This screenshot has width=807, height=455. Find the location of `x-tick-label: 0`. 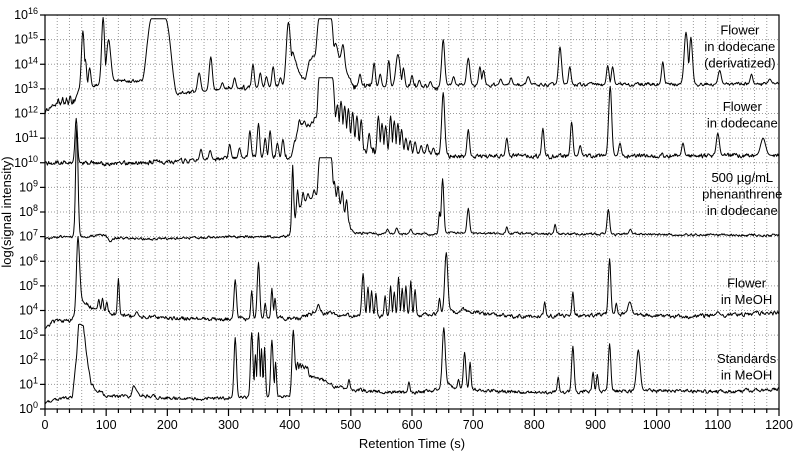

x-tick-label: 0 is located at coordinates (45, 425).